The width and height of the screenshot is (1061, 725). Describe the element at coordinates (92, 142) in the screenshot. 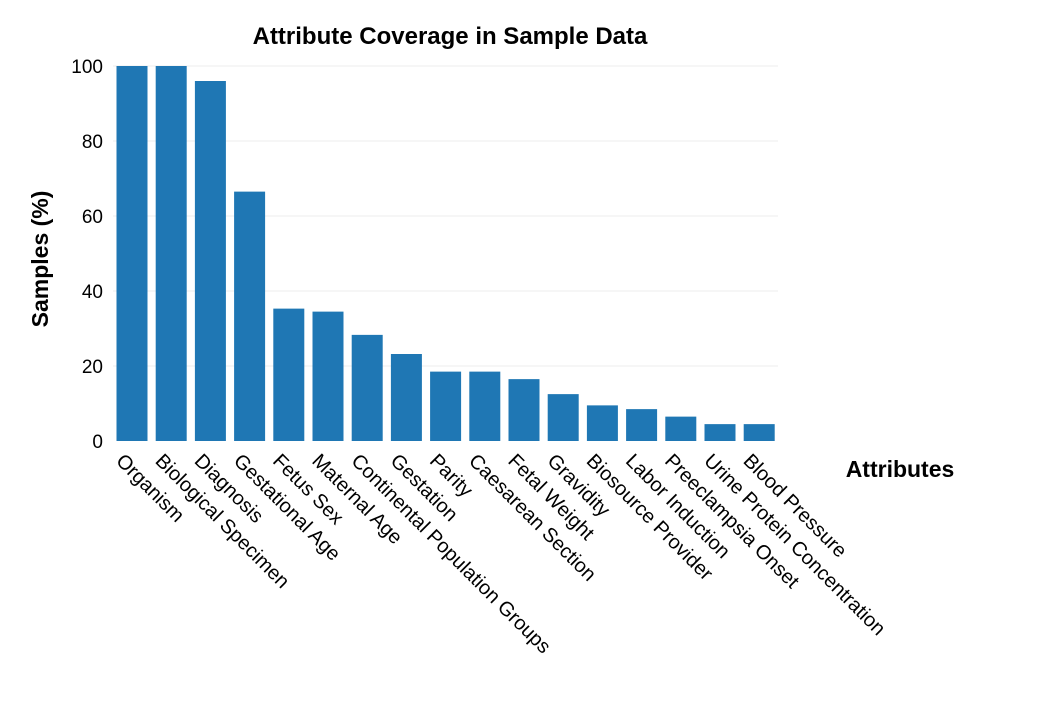

I see `y-tick-label: 80` at that location.